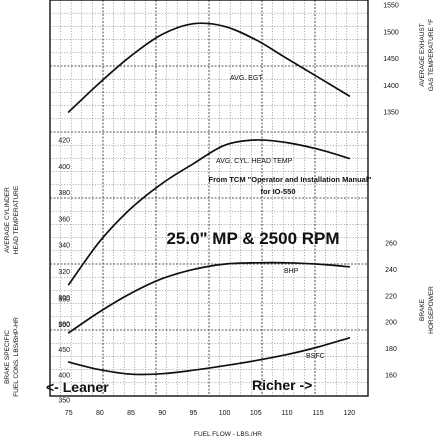 This screenshot has width=440, height=440. Describe the element at coordinates (282, 385) in the screenshot. I see `richer-hint: Richer ->` at that location.